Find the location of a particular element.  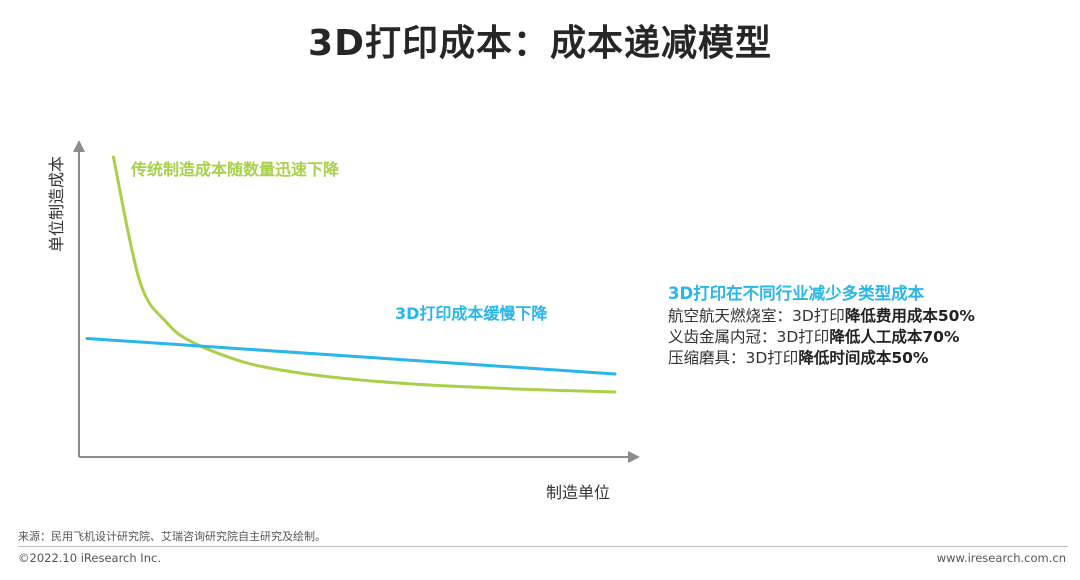

series-label: 传统制造成本随数量迅速下降 is located at coordinates (235, 169).